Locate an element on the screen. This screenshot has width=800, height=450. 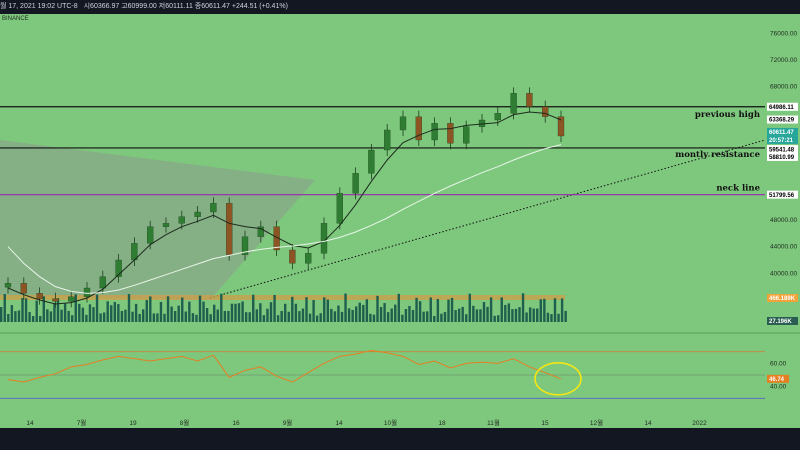
annotation-monthly-resistance: montly resistance is located at coordinates (717, 155).